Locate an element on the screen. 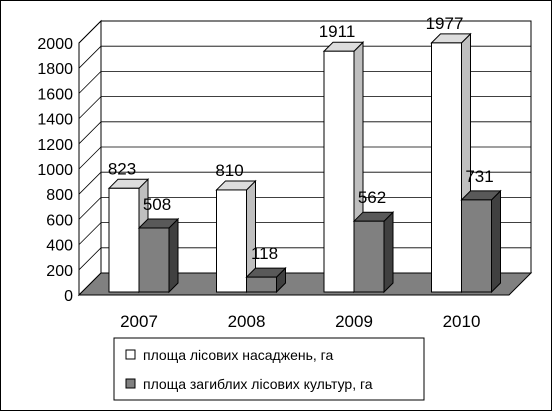  y-tick-label: 800 is located at coordinates (59, 195).